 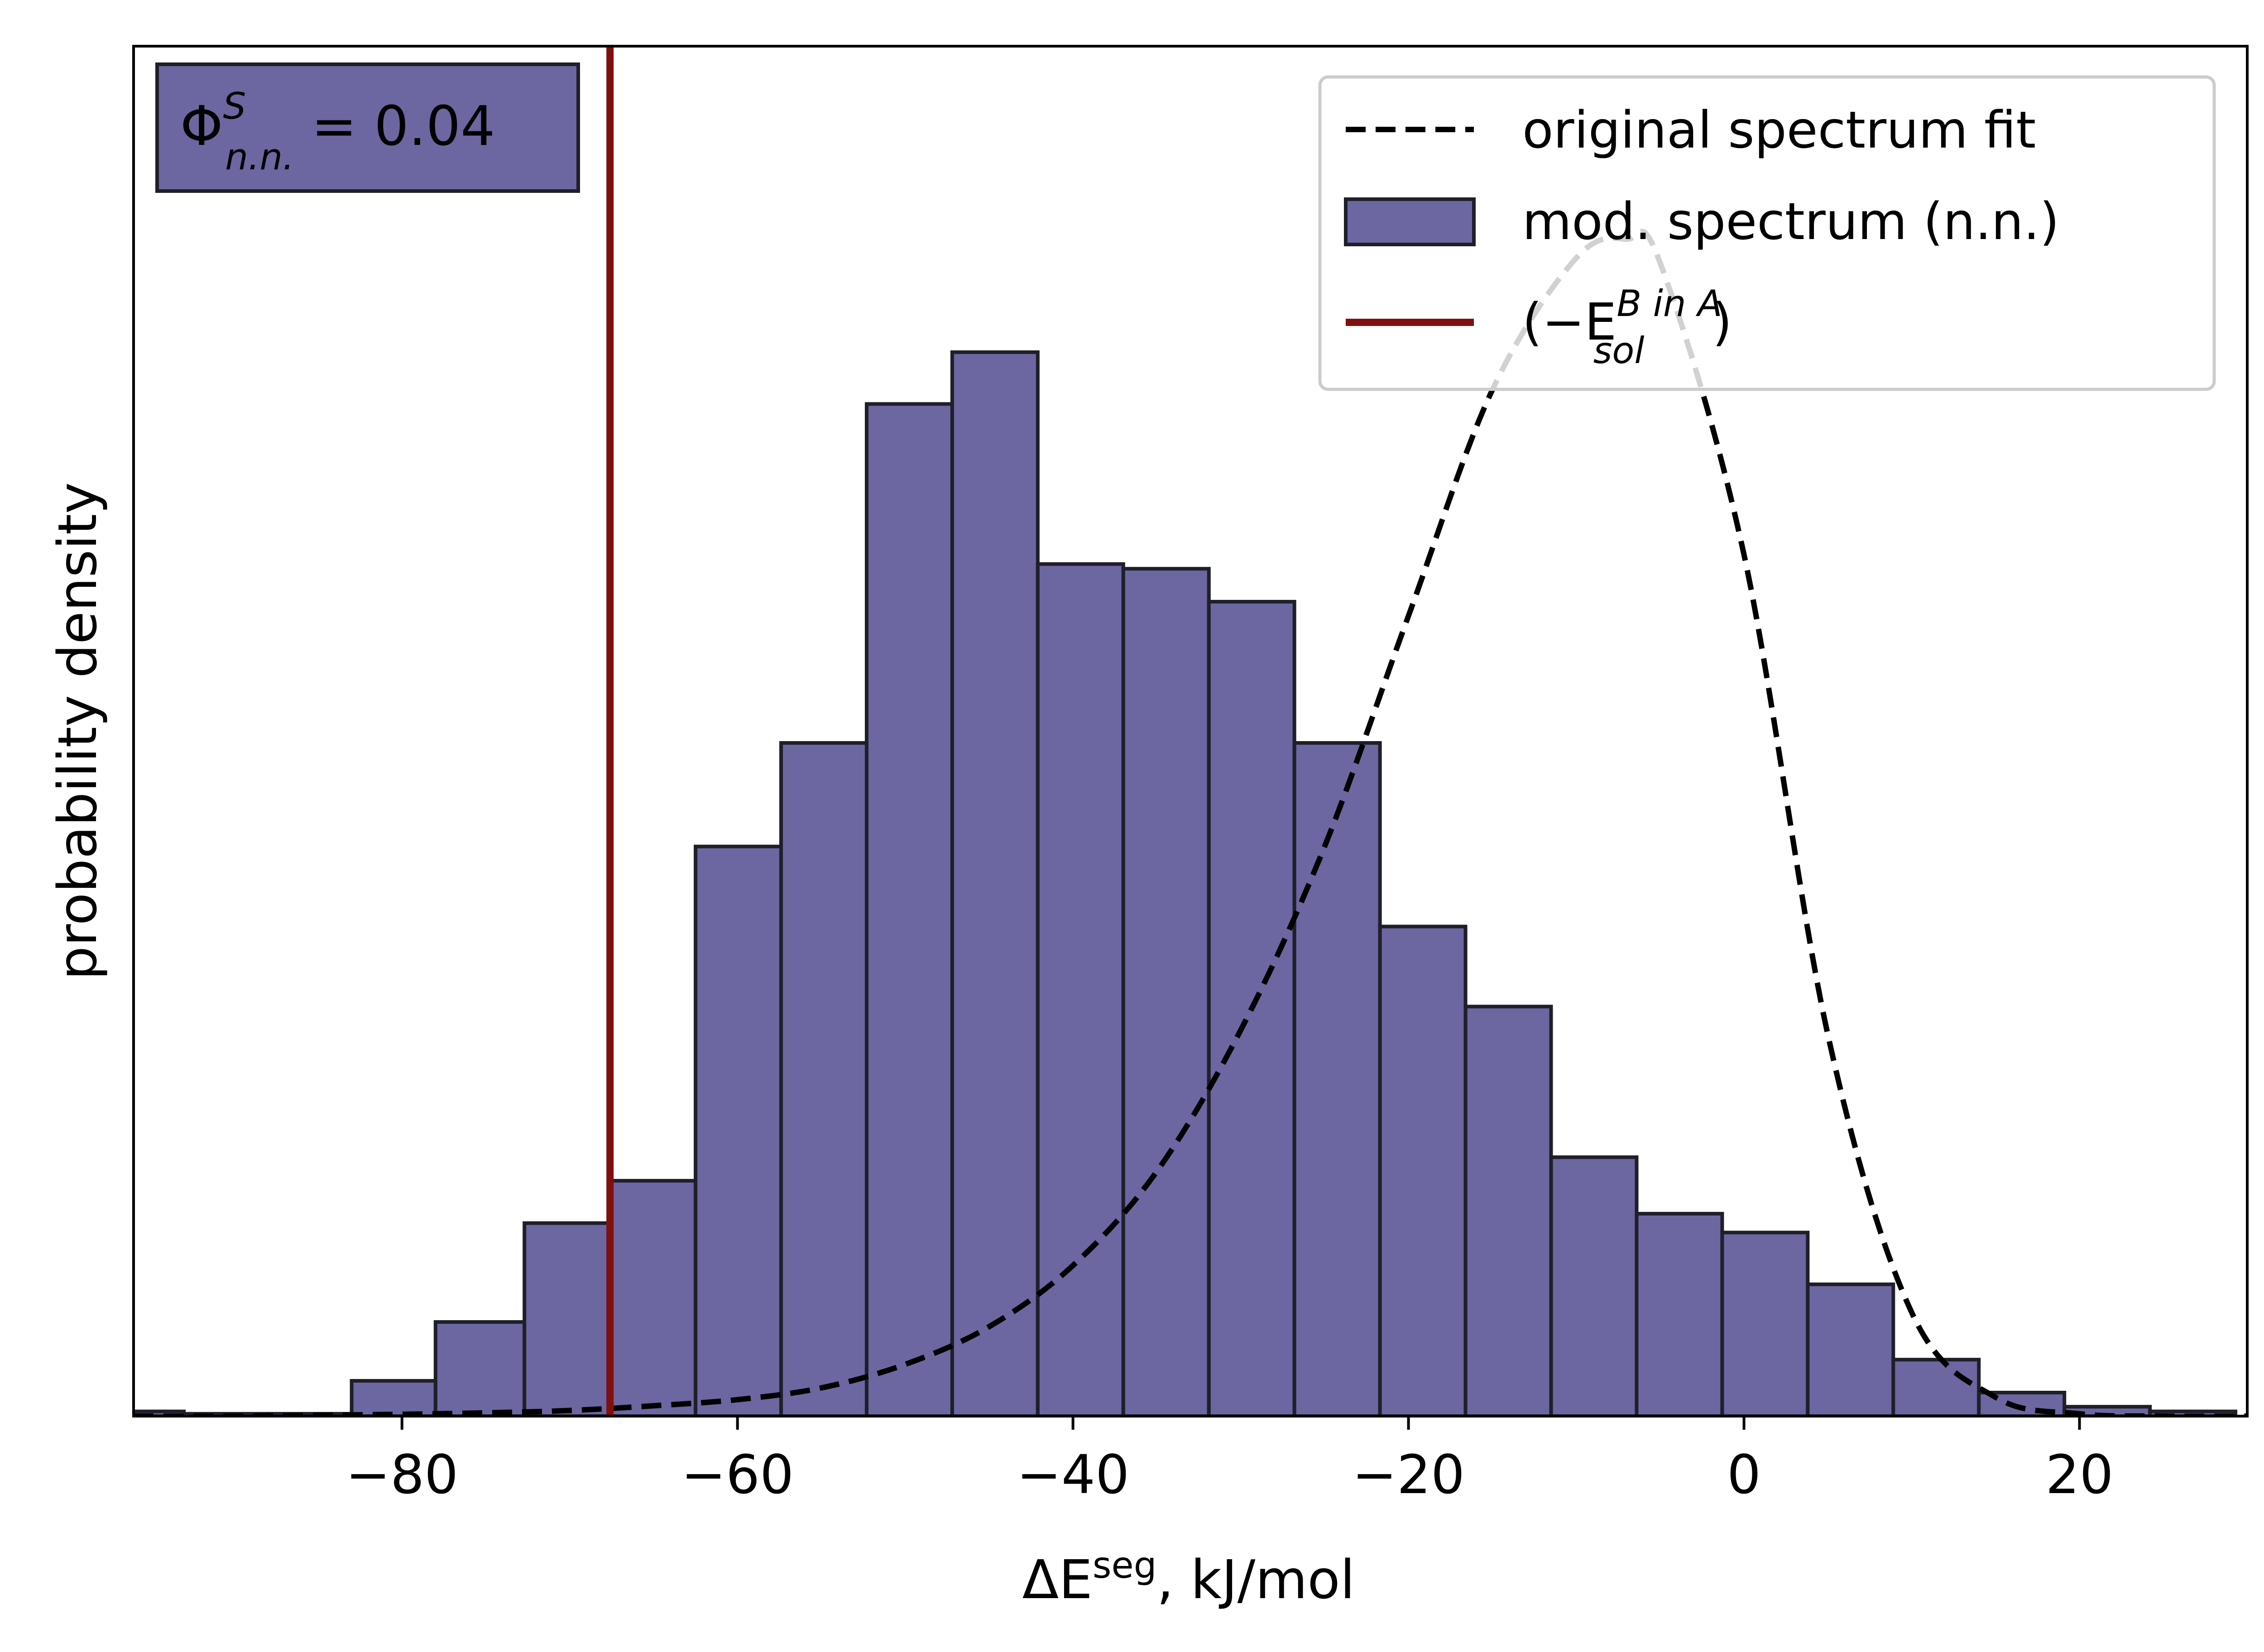 I want to click on x-axis-label-sup: seg, so click(x=1125, y=1565).